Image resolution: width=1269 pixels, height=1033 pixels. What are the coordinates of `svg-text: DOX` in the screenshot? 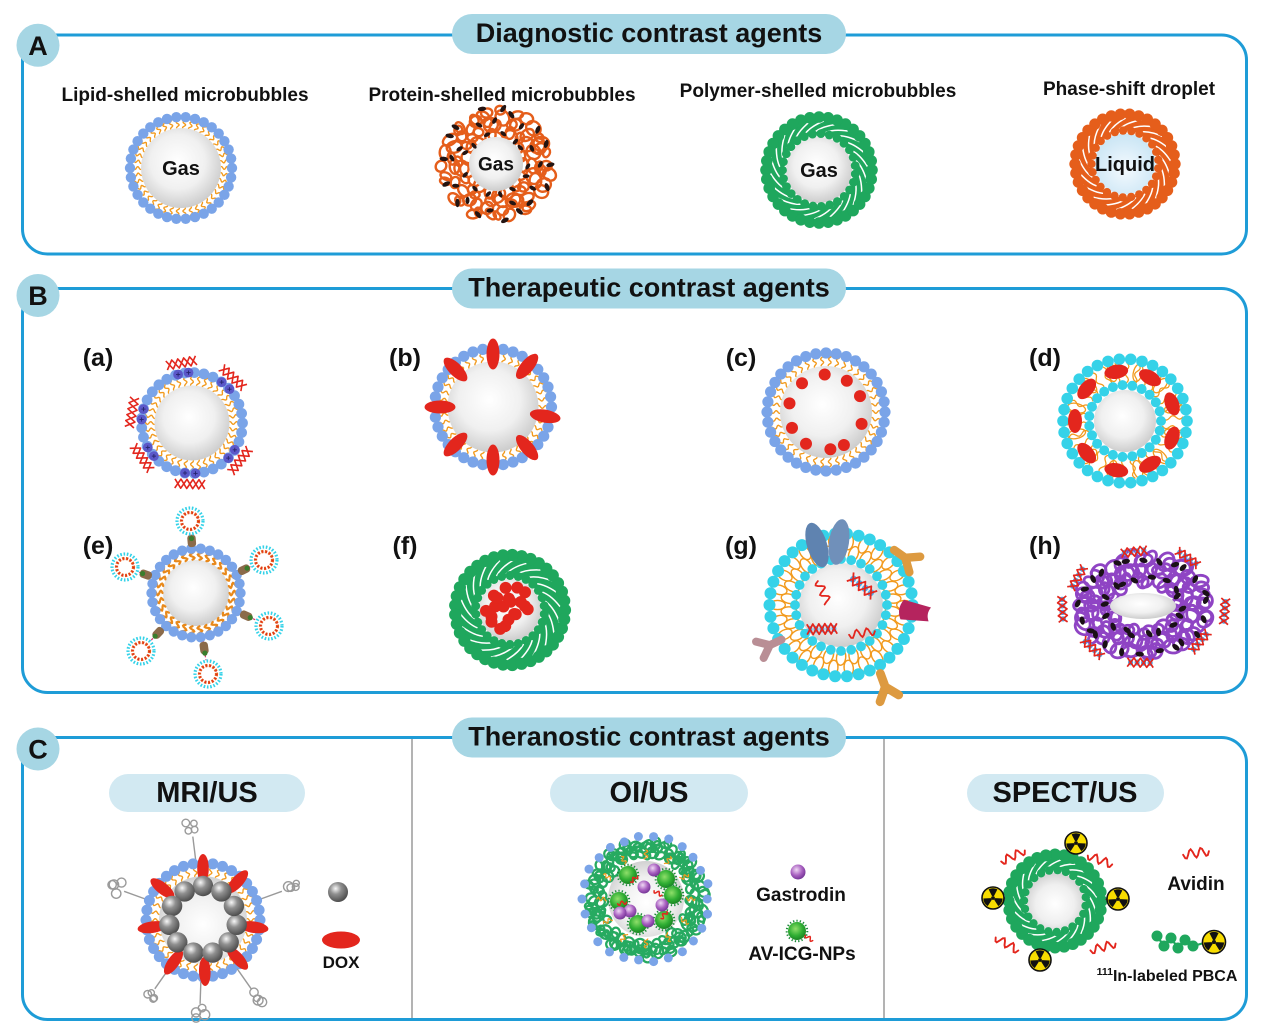 It's located at (342, 962).